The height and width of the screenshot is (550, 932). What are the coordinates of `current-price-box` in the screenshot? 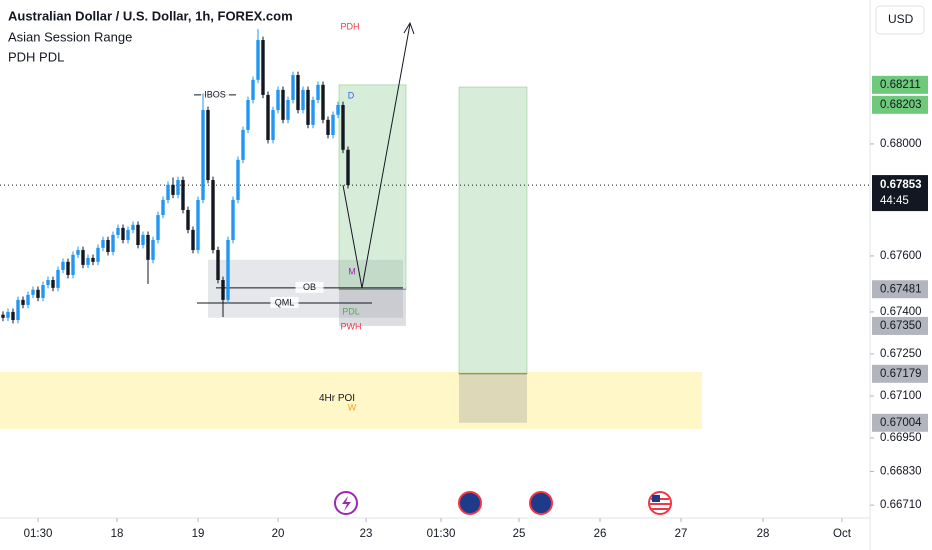 It's located at (900, 193).